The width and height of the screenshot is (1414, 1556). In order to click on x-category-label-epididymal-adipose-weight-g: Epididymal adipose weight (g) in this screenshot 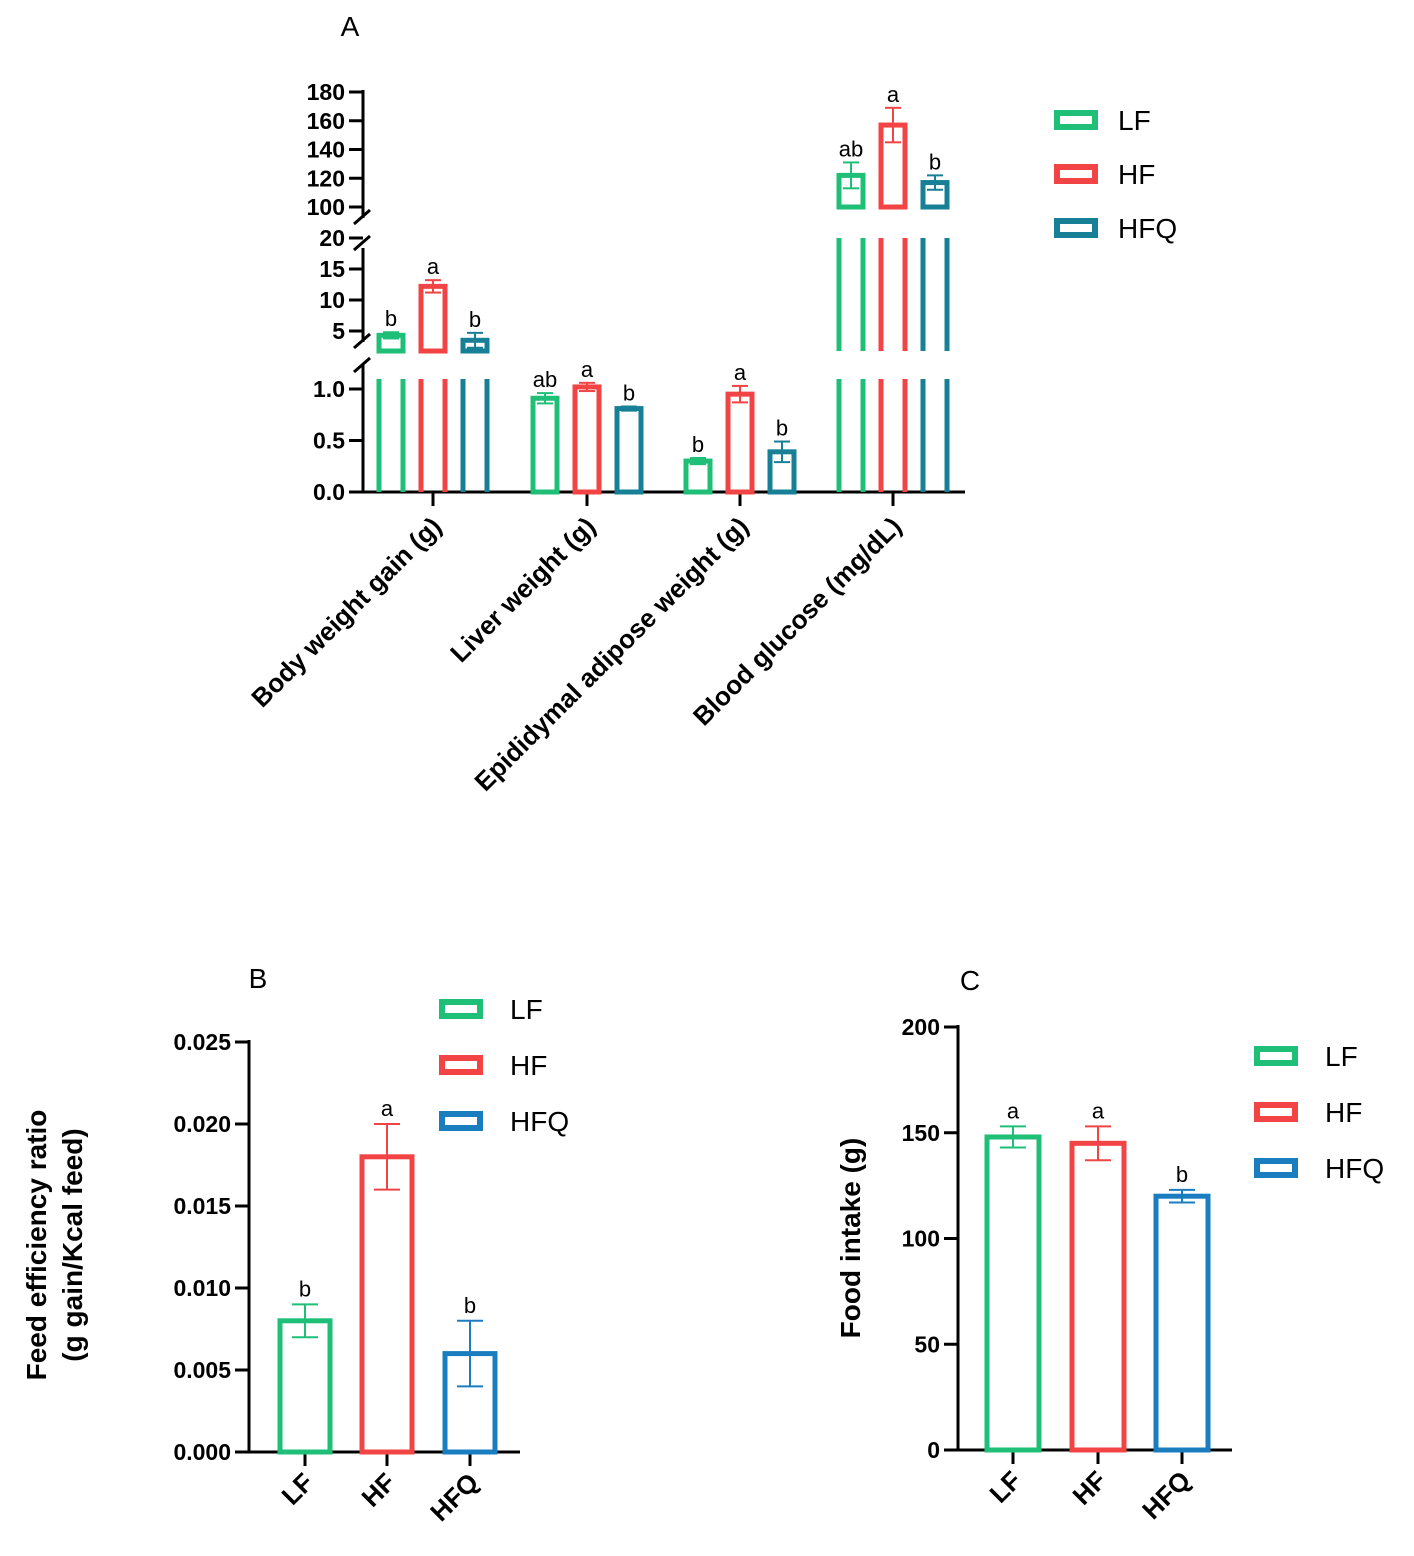, I will do `click(611, 654)`.